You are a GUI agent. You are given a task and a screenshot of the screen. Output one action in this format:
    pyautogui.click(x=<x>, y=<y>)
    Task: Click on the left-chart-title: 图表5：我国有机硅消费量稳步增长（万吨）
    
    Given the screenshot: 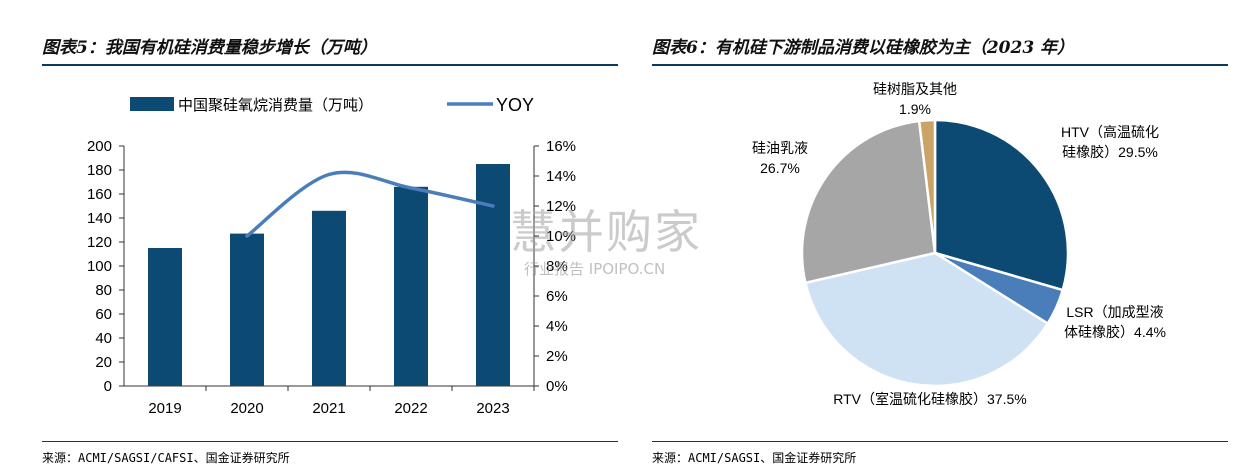 What is the action you would take?
    pyautogui.click(x=209, y=48)
    